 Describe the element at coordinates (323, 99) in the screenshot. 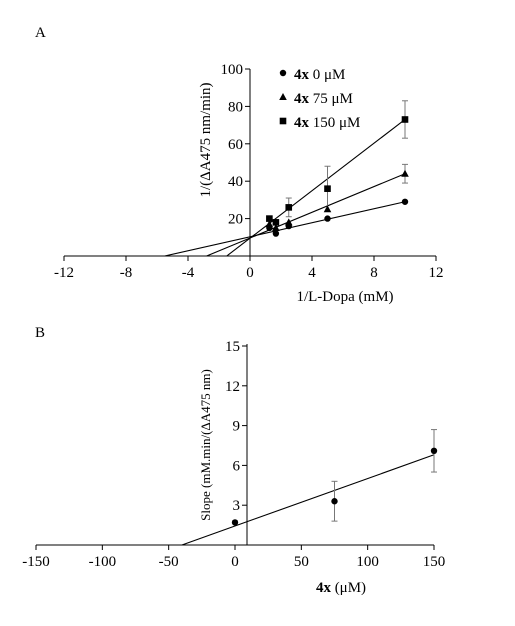

I see `legend-entry: 4x 75 μM` at that location.